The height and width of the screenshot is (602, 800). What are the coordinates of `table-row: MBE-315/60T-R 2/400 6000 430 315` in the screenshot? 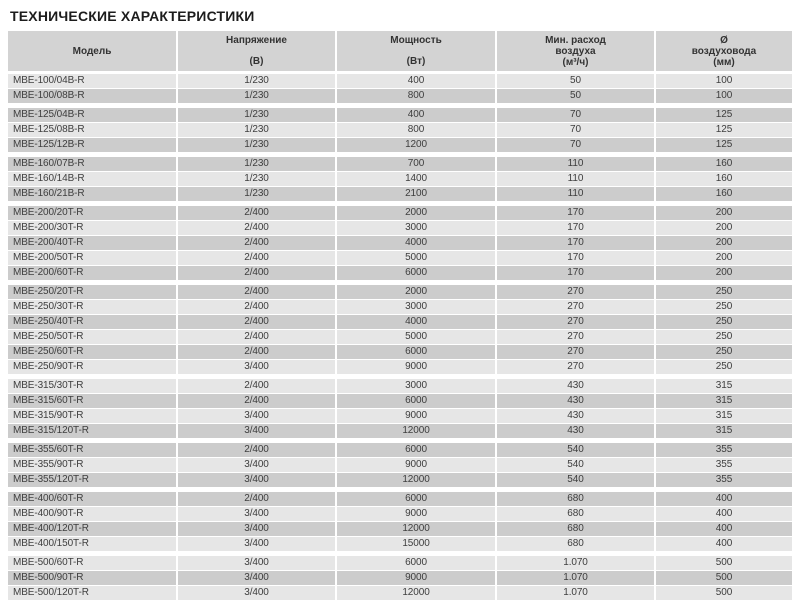 It's located at (400, 401).